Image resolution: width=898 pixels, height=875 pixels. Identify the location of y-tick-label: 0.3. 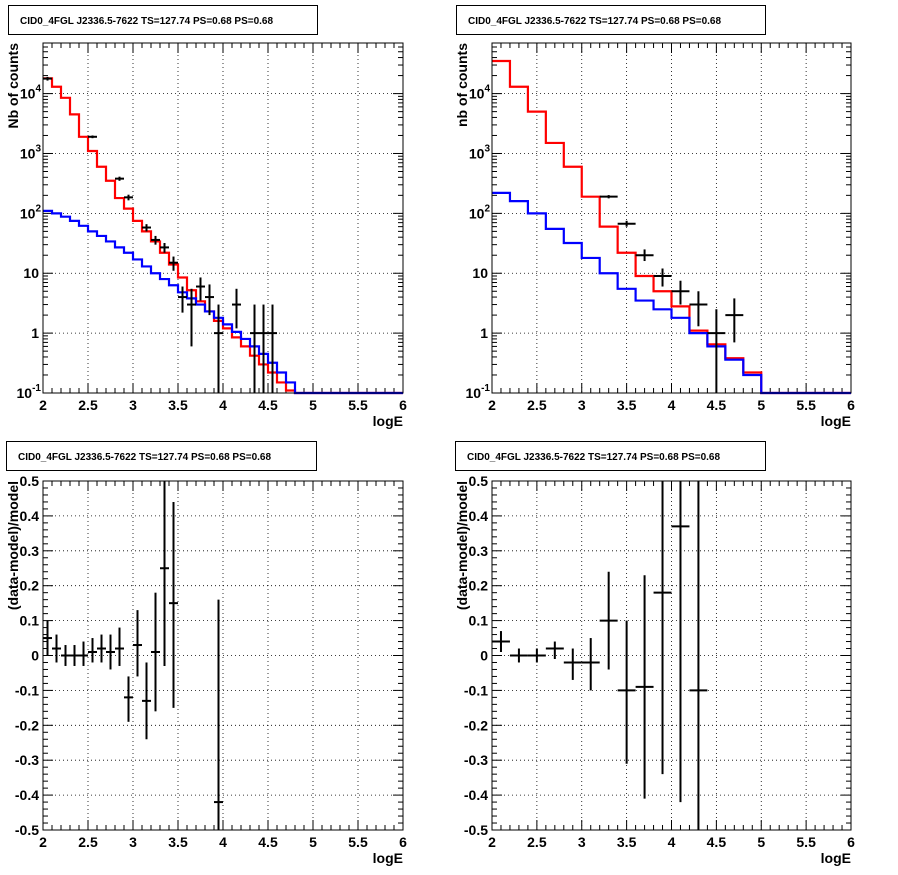
(479, 551).